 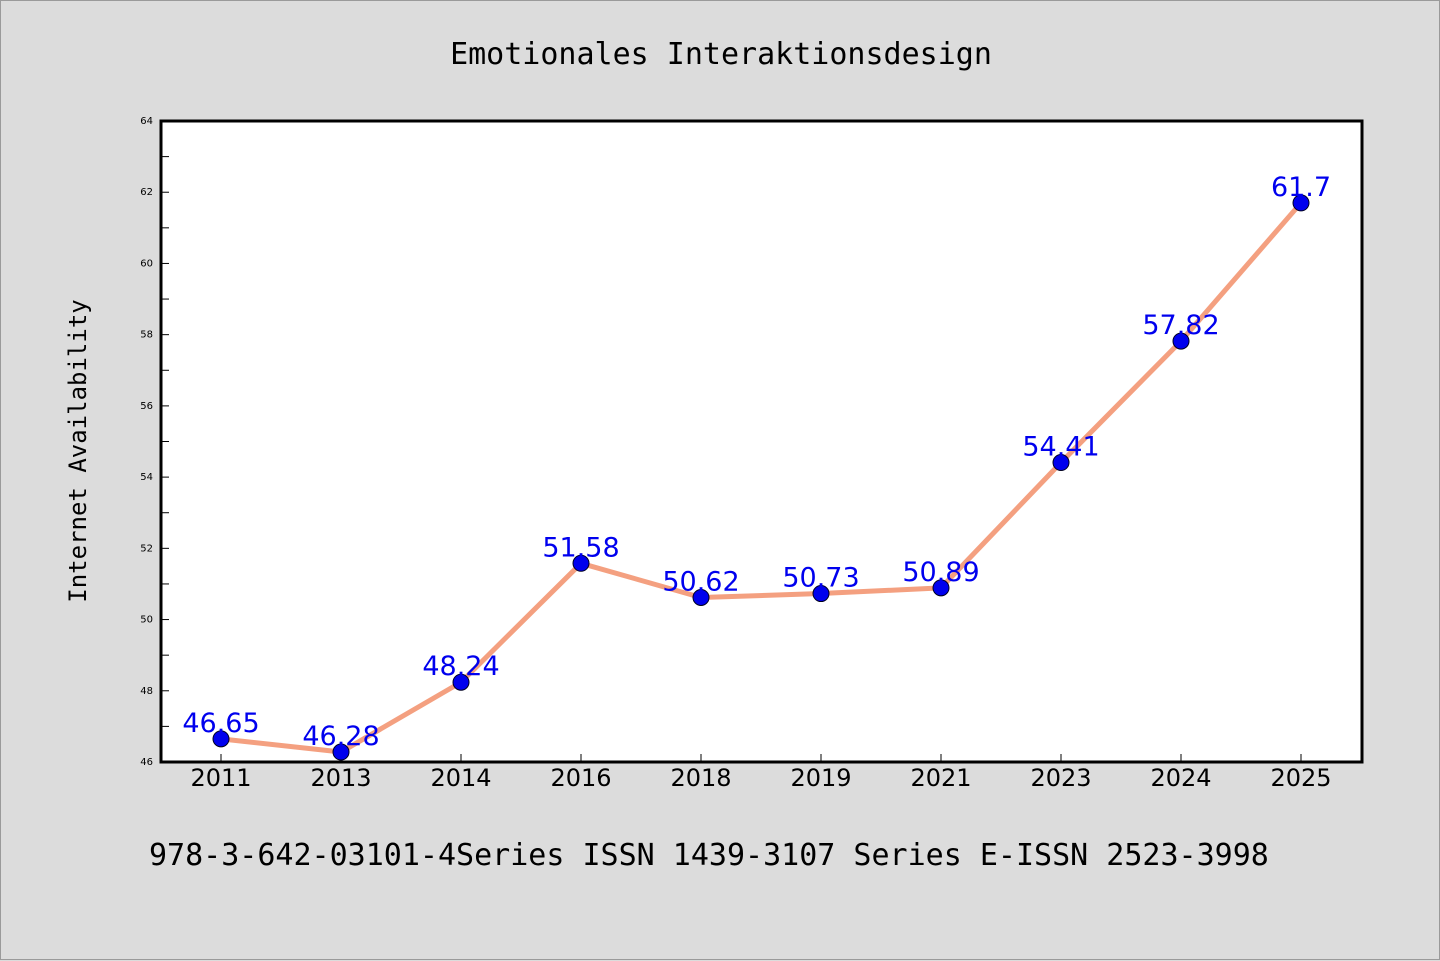 What do you see at coordinates (146, 406) in the screenshot?
I see `y-tick-label: 56` at bounding box center [146, 406].